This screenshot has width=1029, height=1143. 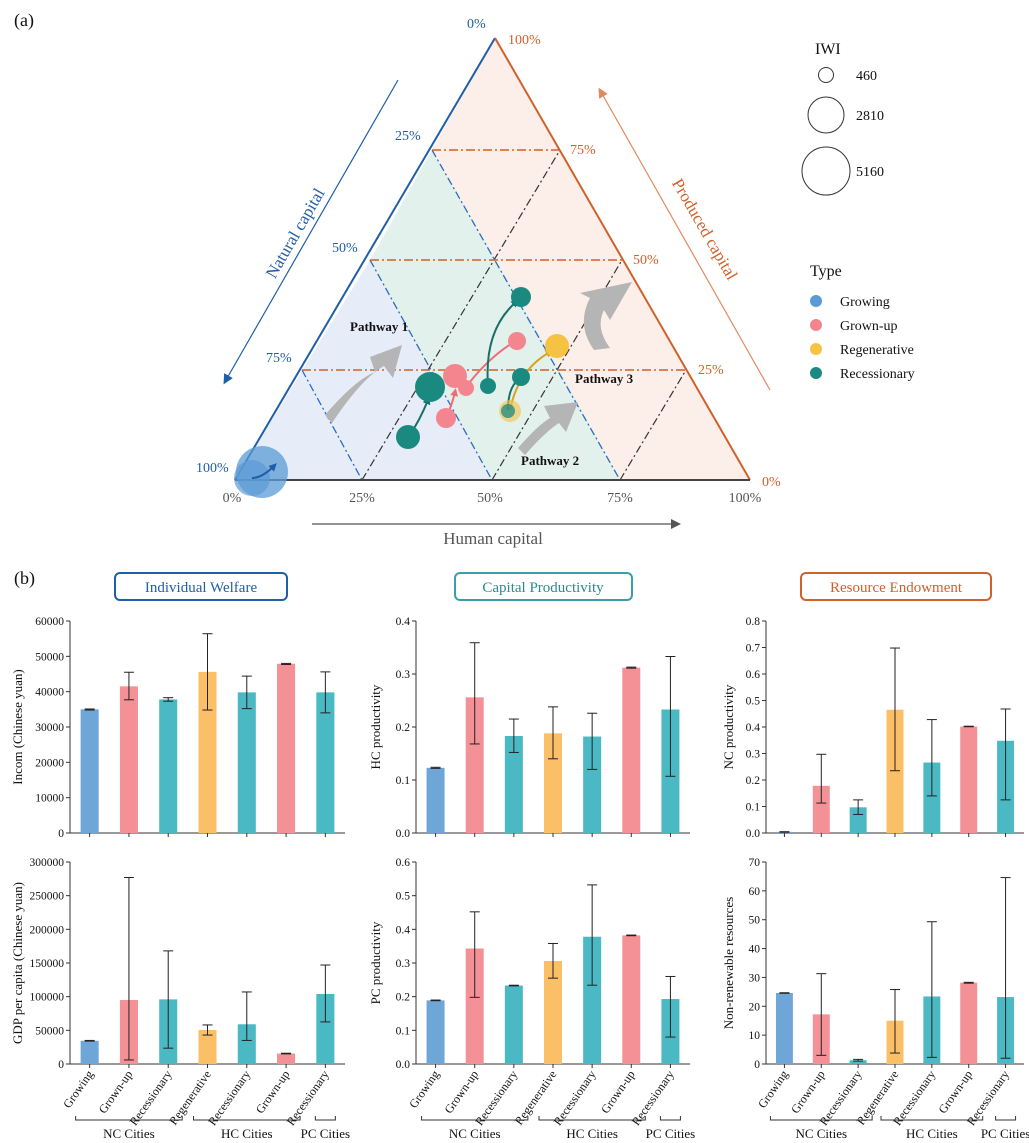 I want to click on panel-a-label: (a), so click(x=24, y=20).